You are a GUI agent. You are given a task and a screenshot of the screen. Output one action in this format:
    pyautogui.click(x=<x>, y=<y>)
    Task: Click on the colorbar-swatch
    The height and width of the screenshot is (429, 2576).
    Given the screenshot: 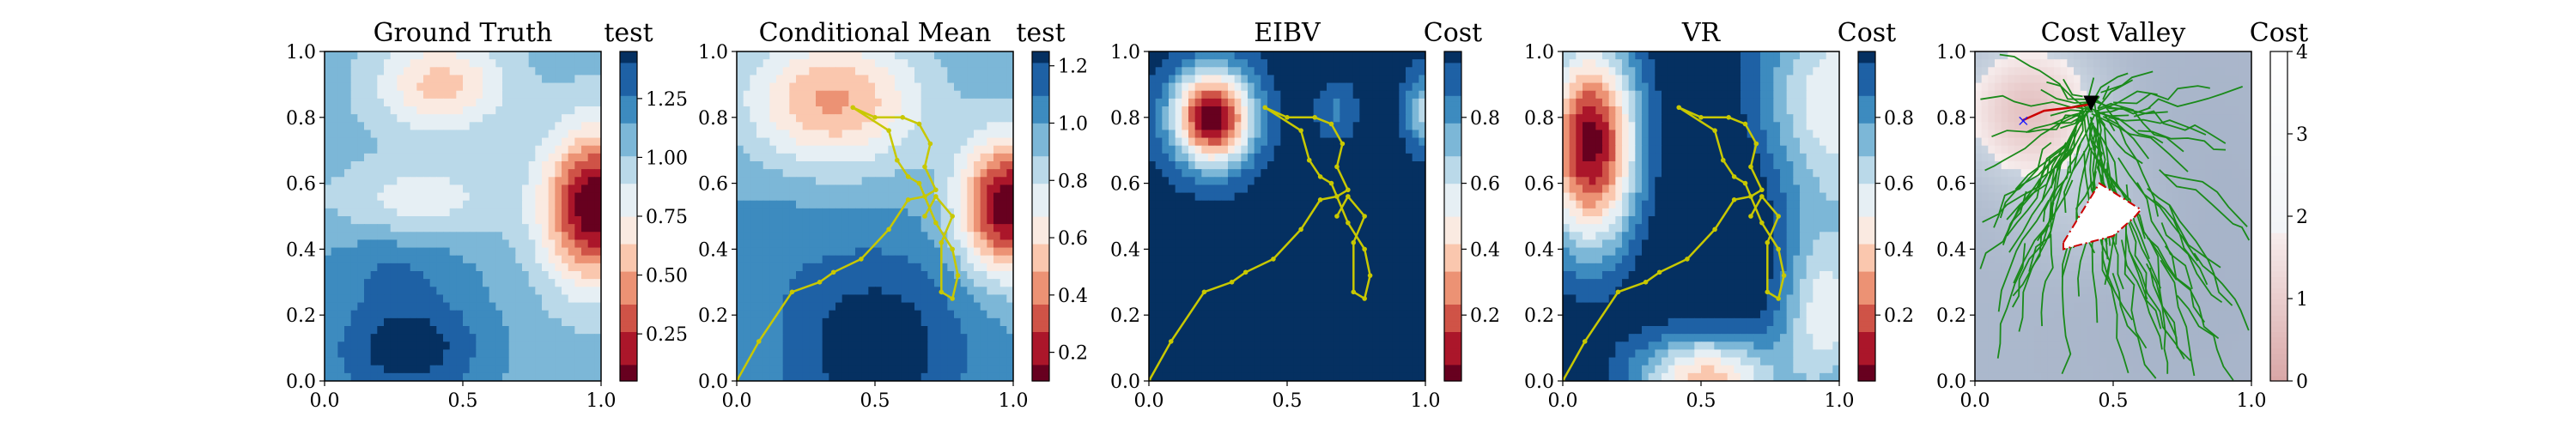 What is the action you would take?
    pyautogui.click(x=1041, y=181)
    